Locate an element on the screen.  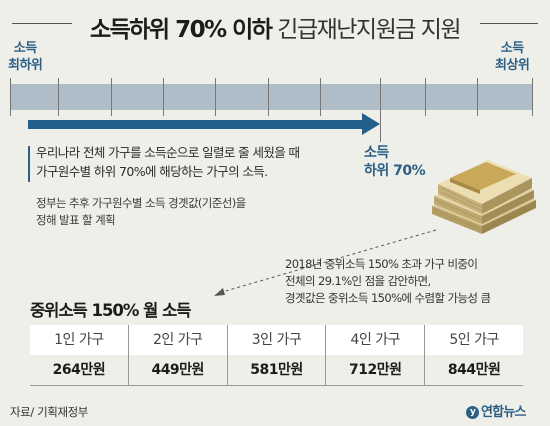
agency-logo: y 연합뉴스 is located at coordinates (496, 410).